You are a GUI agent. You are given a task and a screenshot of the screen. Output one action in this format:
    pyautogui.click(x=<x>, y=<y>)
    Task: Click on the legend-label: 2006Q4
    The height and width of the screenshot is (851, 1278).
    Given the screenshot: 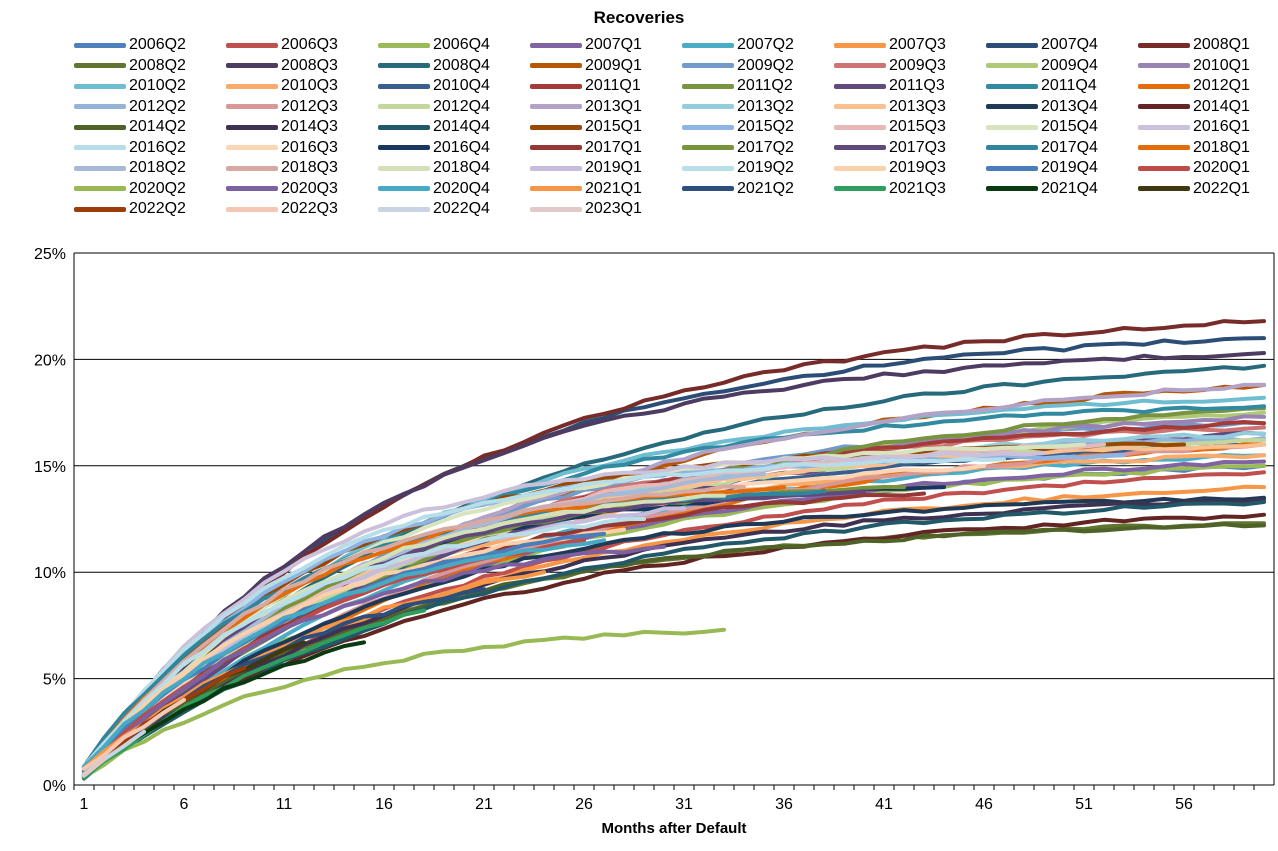 What is the action you would take?
    pyautogui.click(x=461, y=44)
    